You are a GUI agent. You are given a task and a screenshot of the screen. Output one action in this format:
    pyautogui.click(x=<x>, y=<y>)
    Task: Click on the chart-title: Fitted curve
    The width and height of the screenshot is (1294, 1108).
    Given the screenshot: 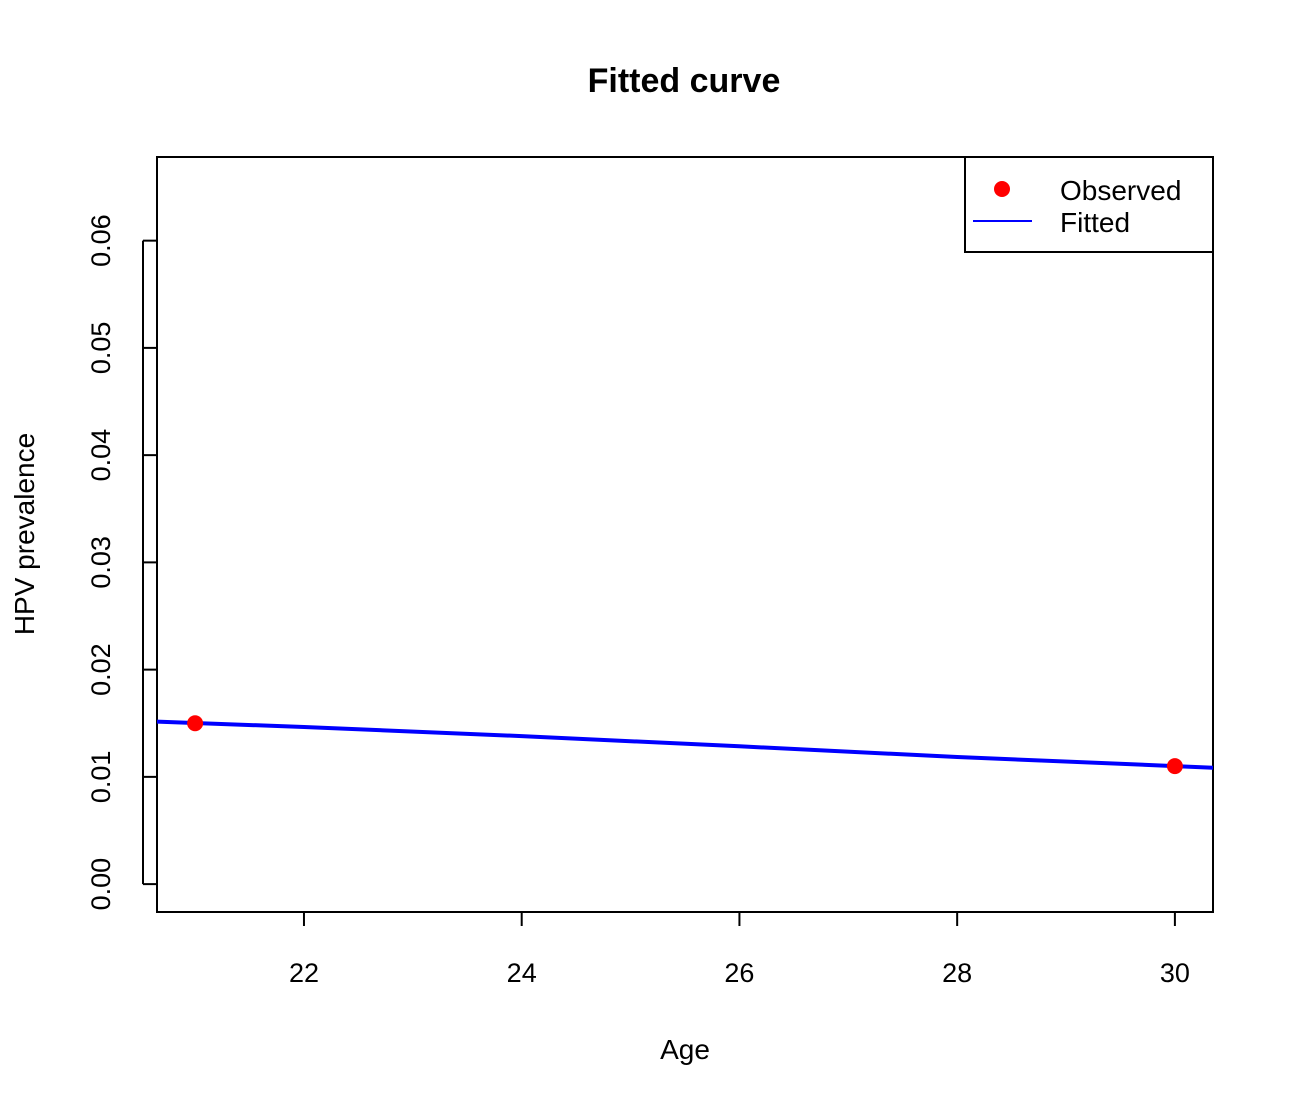 What is the action you would take?
    pyautogui.click(x=684, y=81)
    